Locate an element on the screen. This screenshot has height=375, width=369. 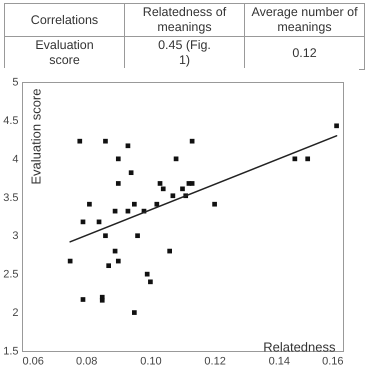
y-axis-title: Evaluation score is located at coordinates (36, 136).